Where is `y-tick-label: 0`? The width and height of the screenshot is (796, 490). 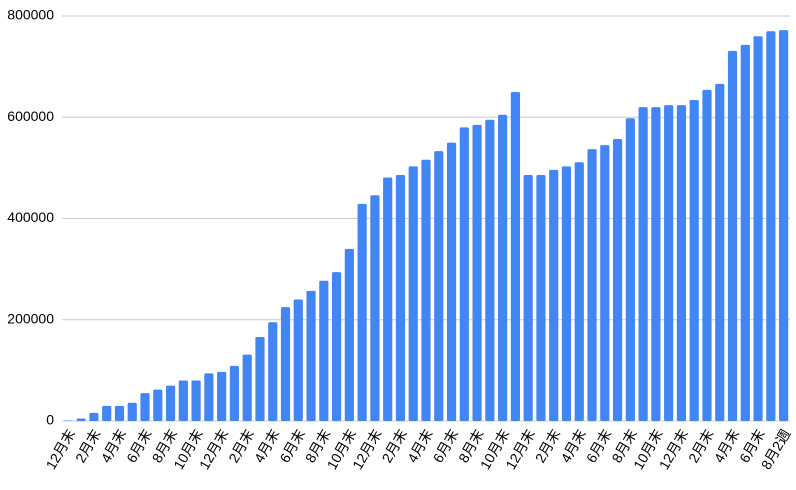 y-tick-label: 0 is located at coordinates (50, 420).